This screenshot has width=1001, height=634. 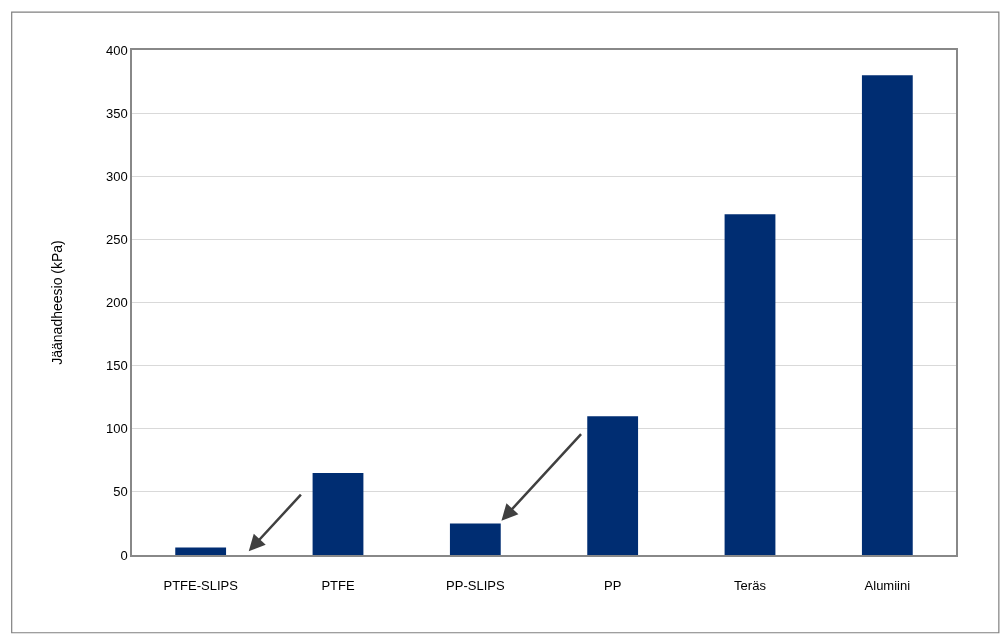 I want to click on y-tick-label: 300, so click(x=116, y=176).